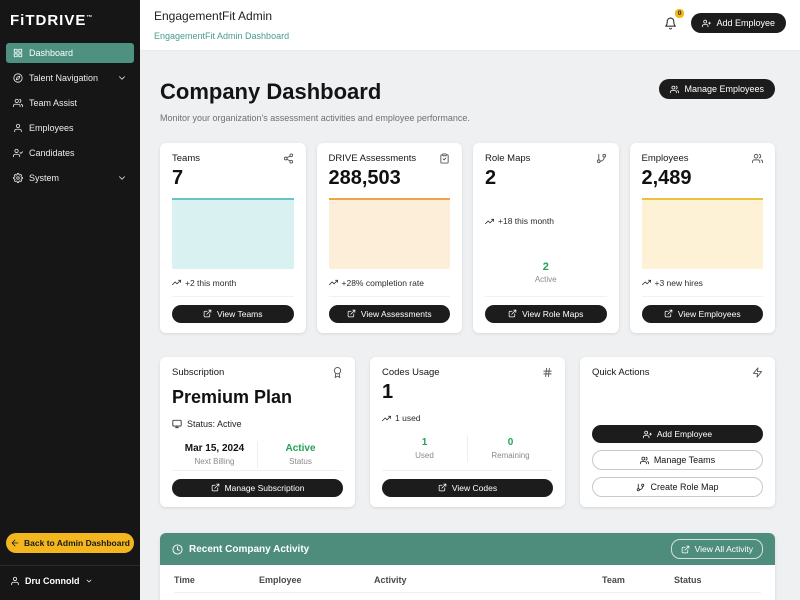 This screenshot has width=800, height=600. I want to click on column-time: Time, so click(184, 580).